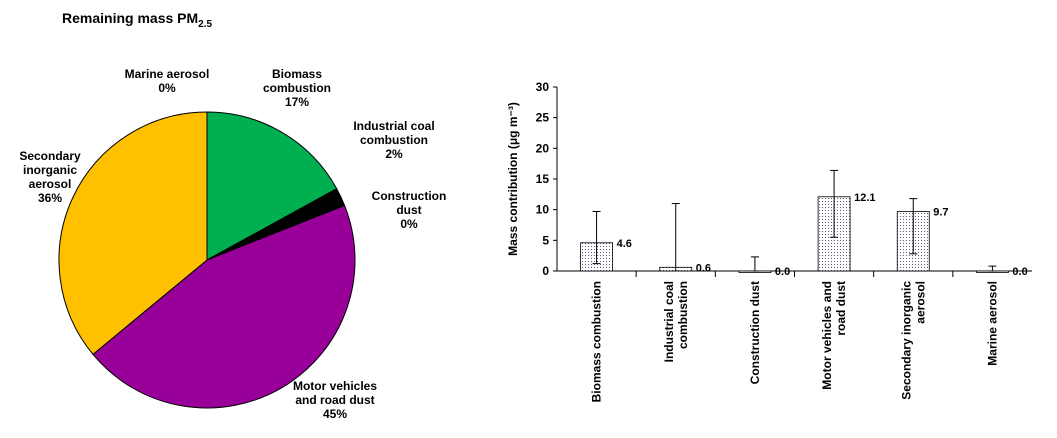 This screenshot has width=1057, height=438. I want to click on x-tick-label: combustion, so click(683, 315).